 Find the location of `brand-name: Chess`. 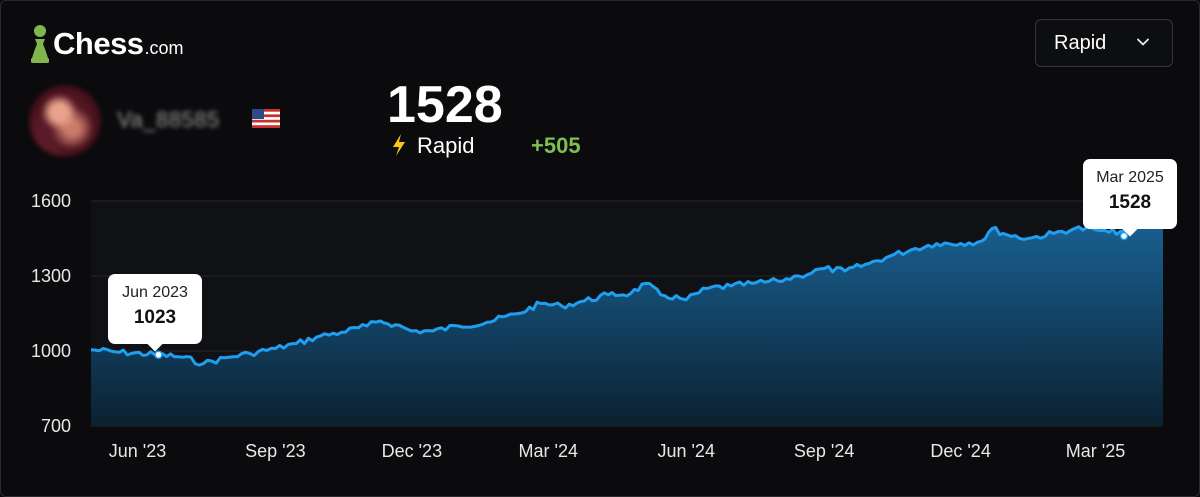

brand-name: Chess is located at coordinates (98, 43).